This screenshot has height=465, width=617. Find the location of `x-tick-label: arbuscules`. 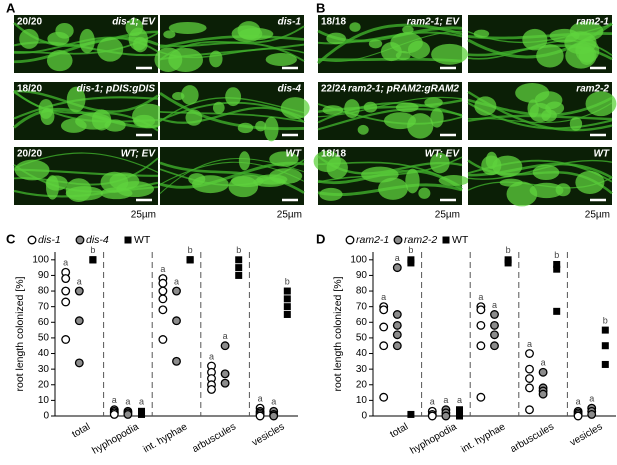

x-tick-label: arbuscules is located at coordinates (214, 438).